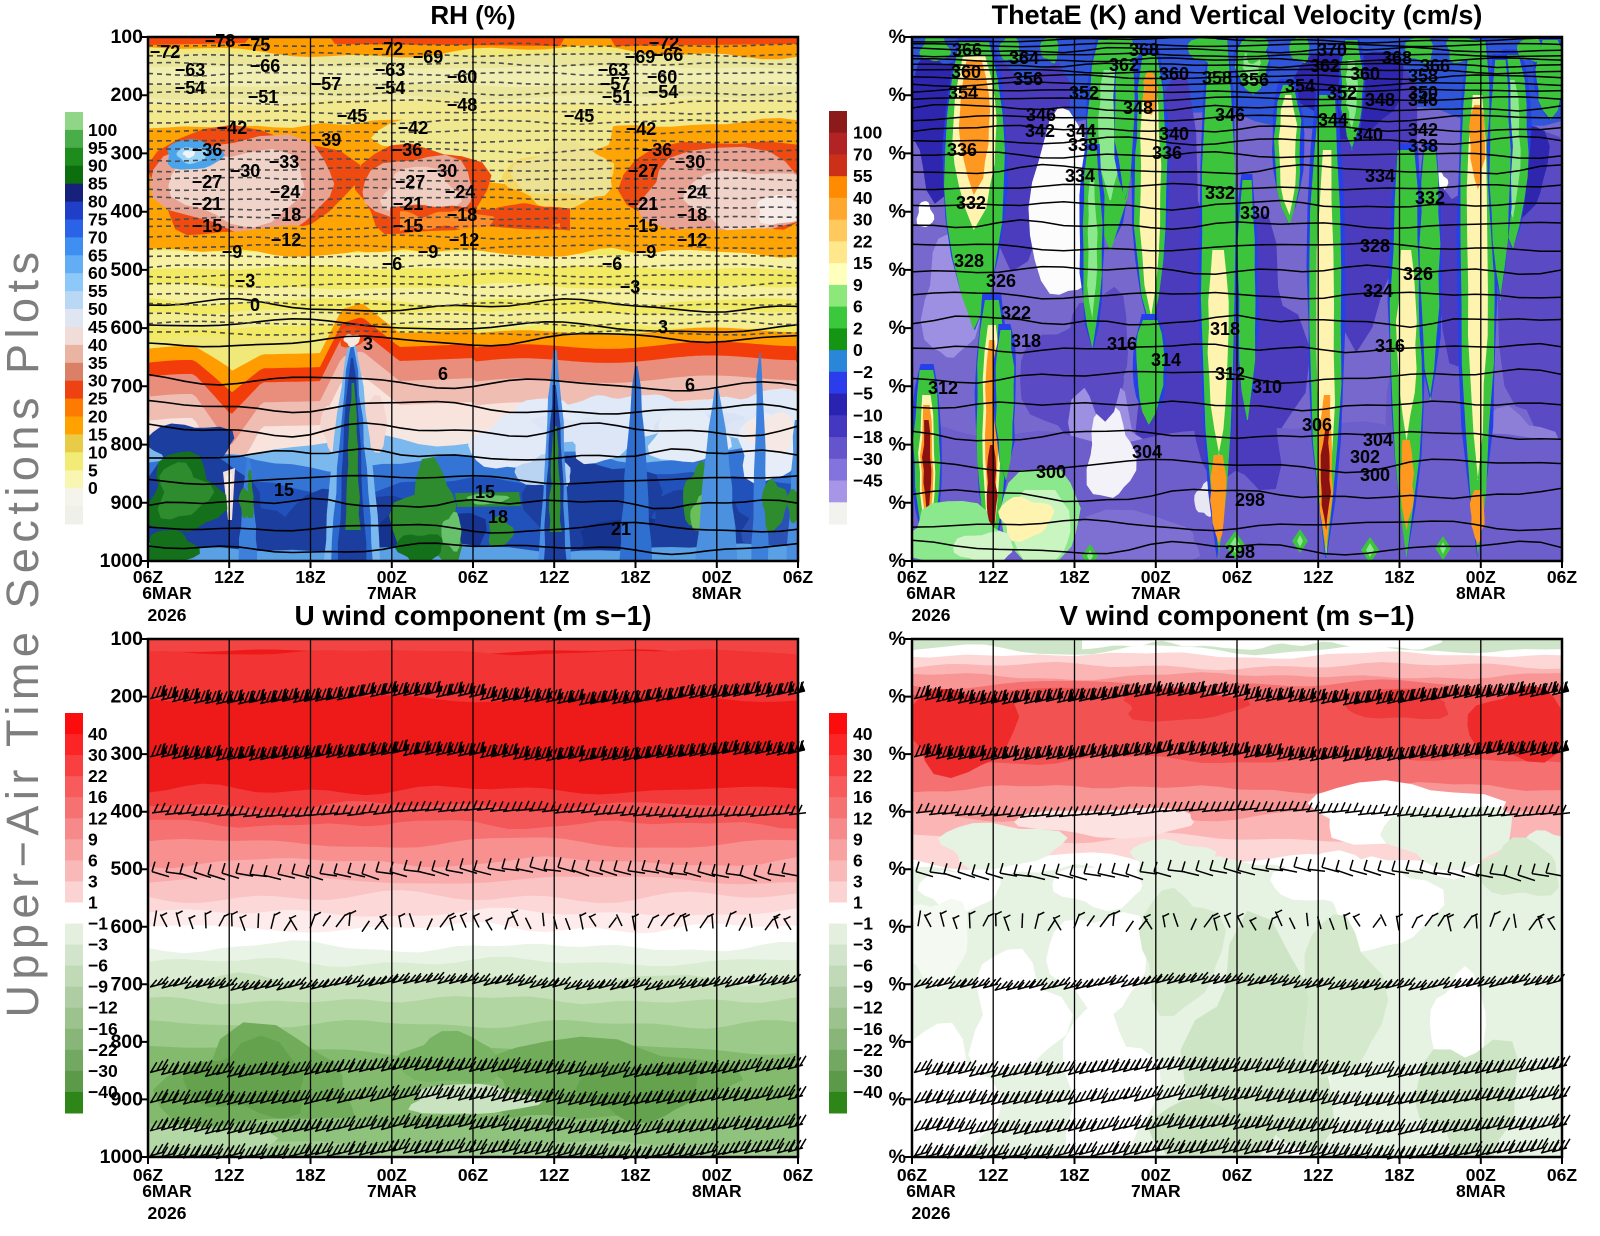 The height and width of the screenshot is (1236, 1600). I want to click on svg-text: 45, so click(98, 327).